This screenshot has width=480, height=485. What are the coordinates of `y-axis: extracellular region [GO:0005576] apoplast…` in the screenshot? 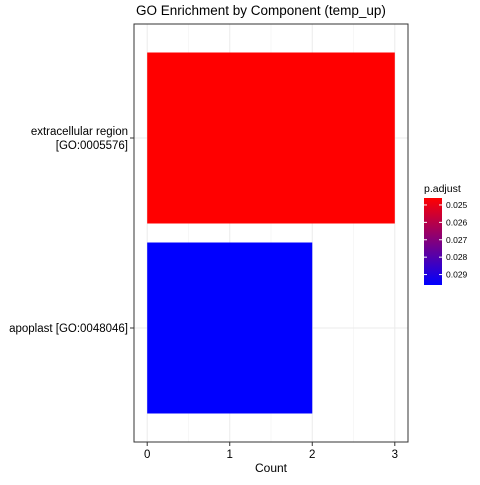 It's located at (71, 230).